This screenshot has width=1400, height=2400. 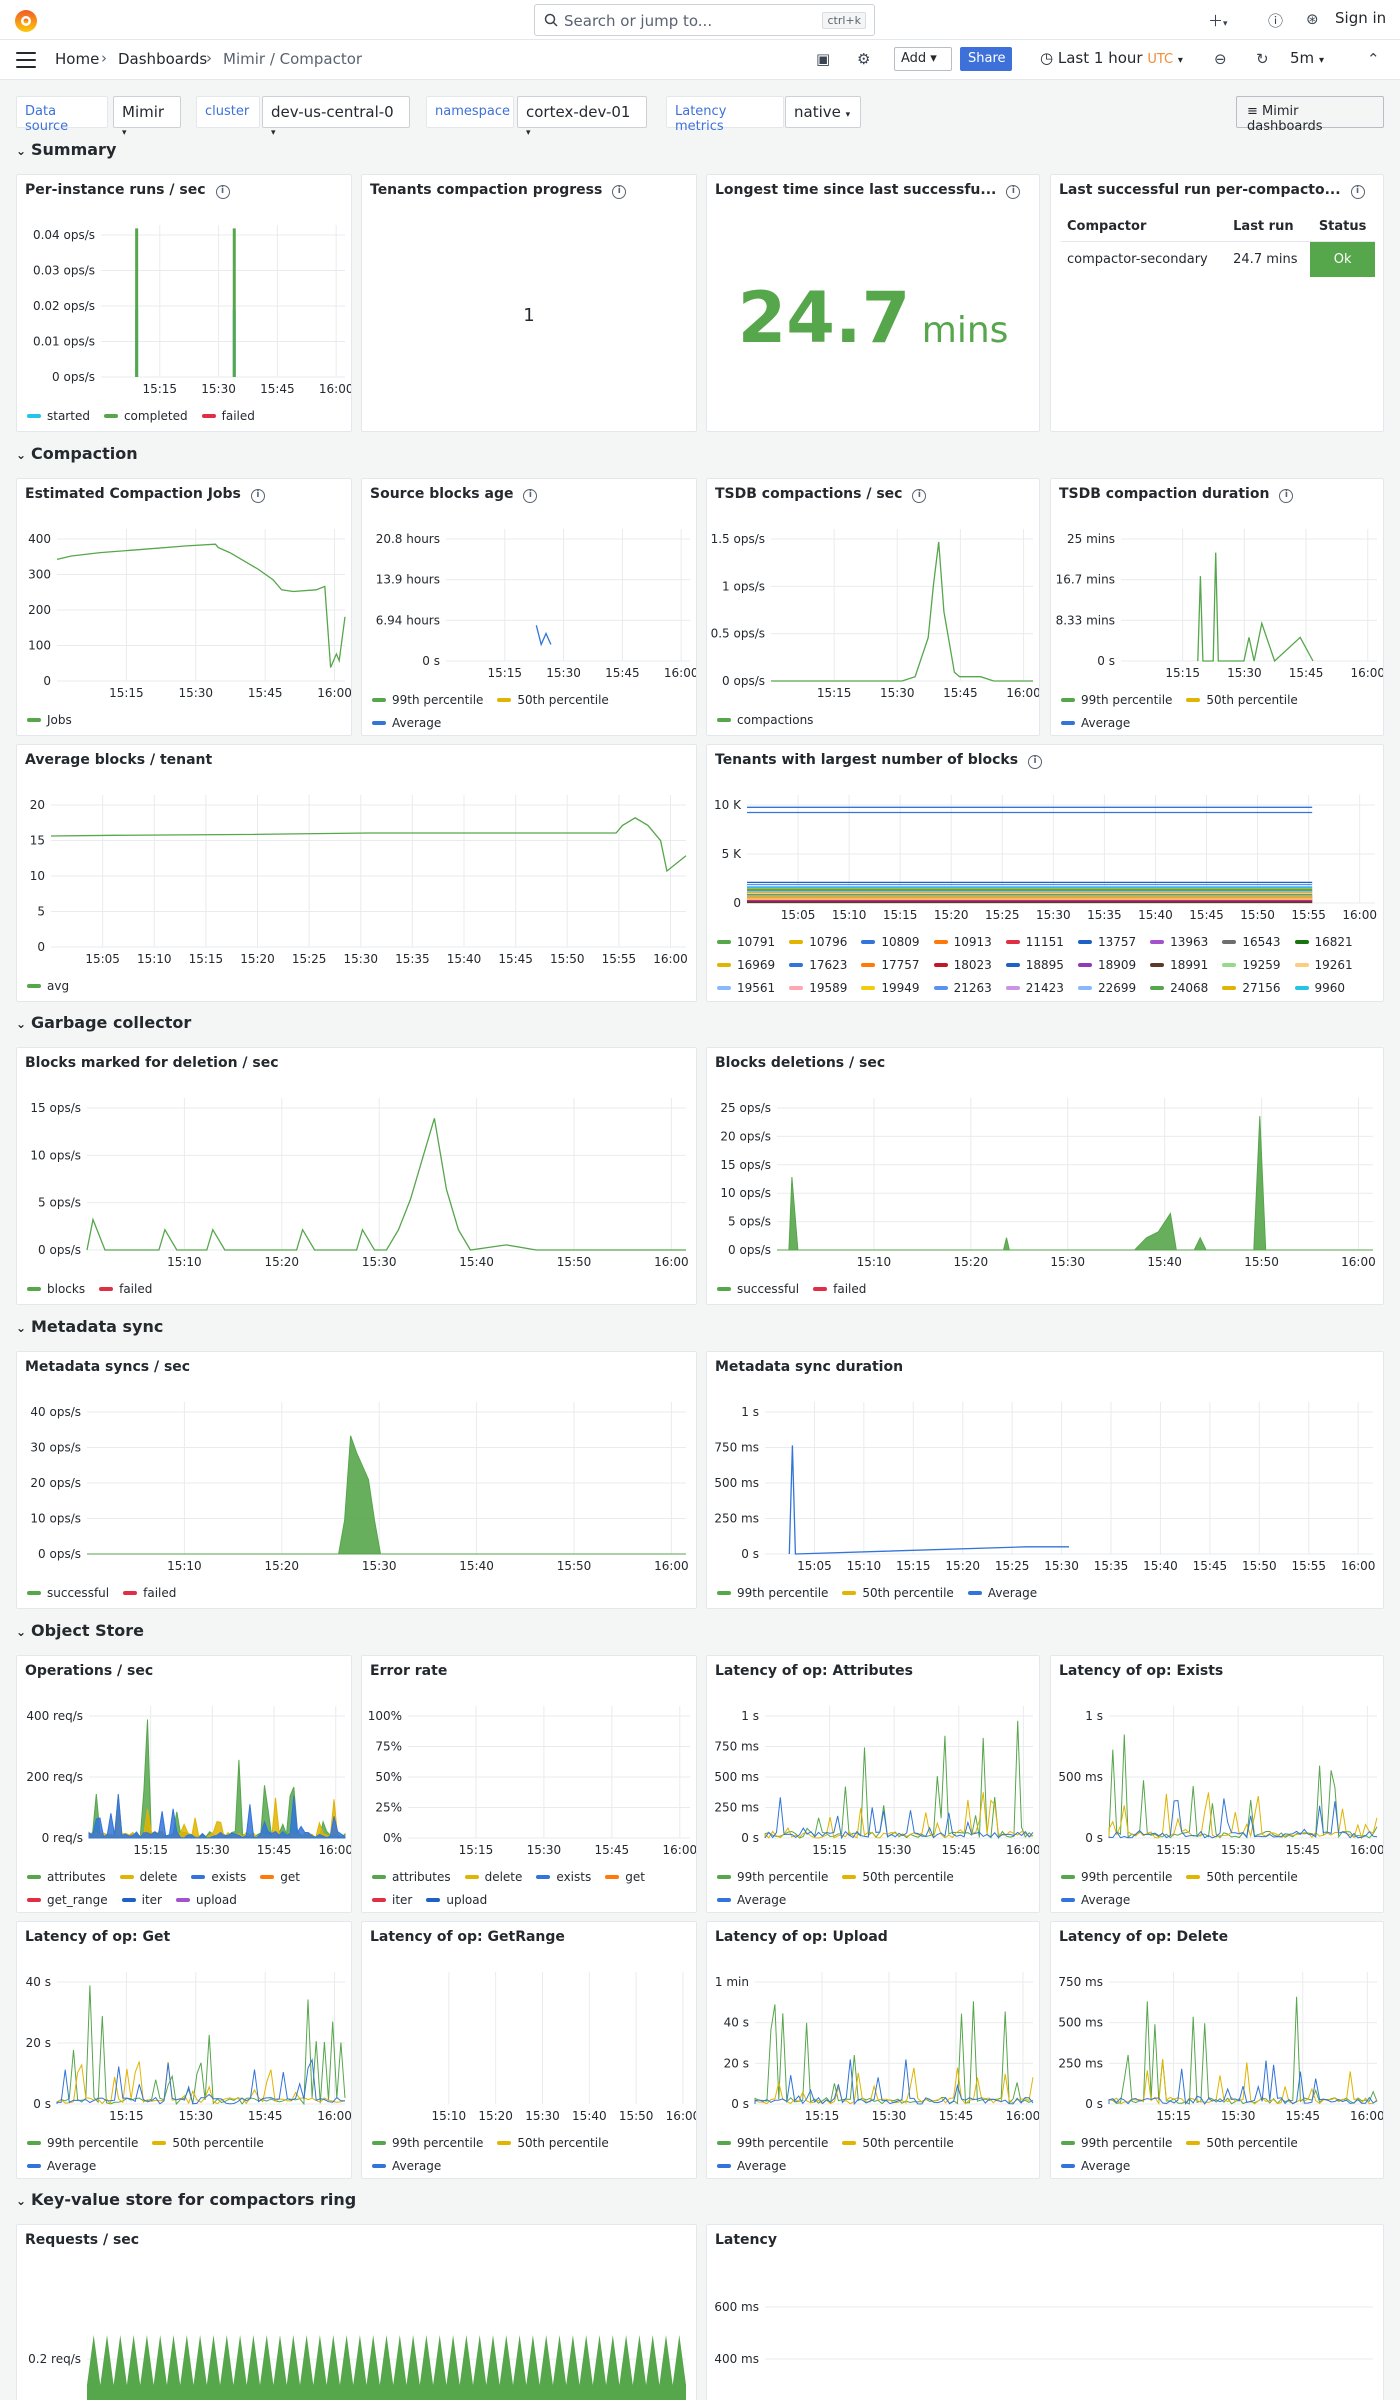 What do you see at coordinates (1319, 988) in the screenshot?
I see `legend-item: 9960` at bounding box center [1319, 988].